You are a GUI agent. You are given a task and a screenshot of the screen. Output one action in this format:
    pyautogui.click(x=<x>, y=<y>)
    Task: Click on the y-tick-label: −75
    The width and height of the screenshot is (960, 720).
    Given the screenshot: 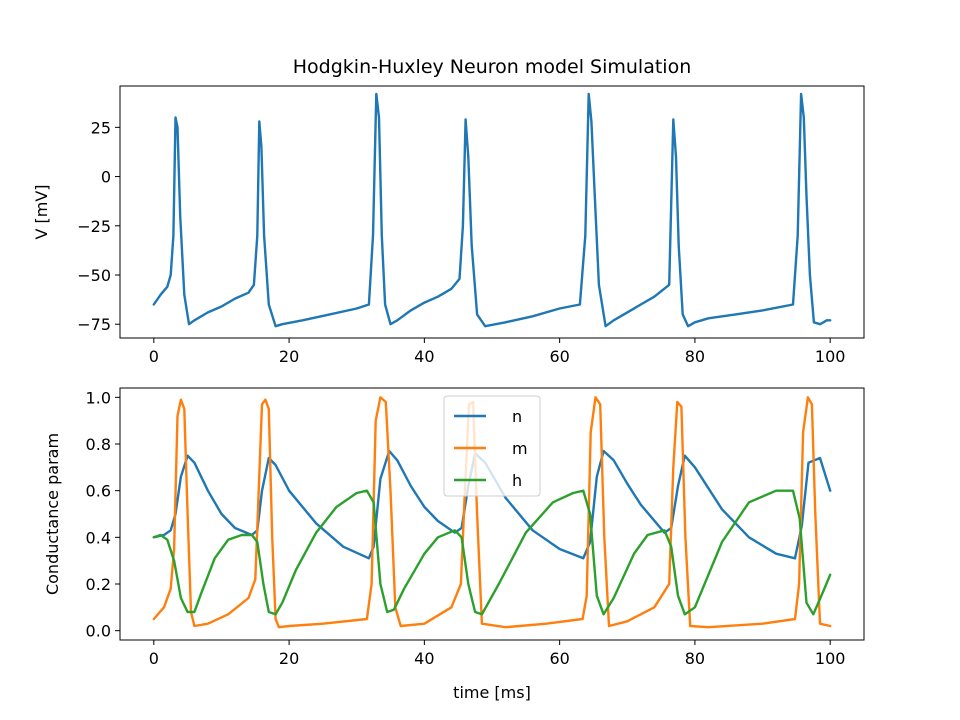 What is the action you would take?
    pyautogui.click(x=94, y=324)
    